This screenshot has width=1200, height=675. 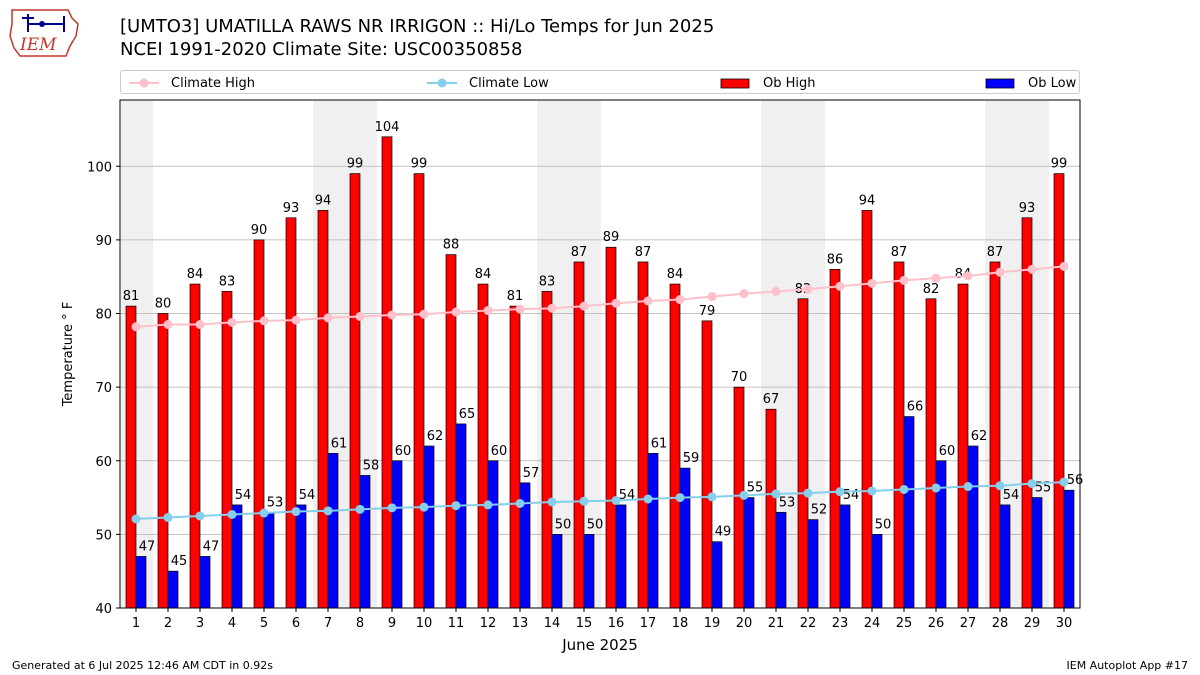 What do you see at coordinates (835, 259) in the screenshot?
I see `ob-high-label: 86` at bounding box center [835, 259].